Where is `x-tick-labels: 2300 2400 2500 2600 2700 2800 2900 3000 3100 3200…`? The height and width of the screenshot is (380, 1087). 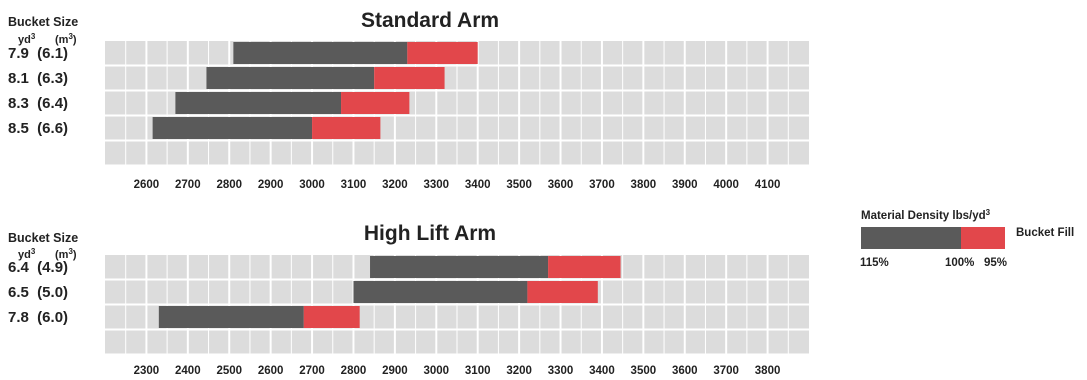
x-tick-labels: 2300 2400 2500 2600 2700 2800 2900 3000 3100 3200… is located at coordinates (457, 371).